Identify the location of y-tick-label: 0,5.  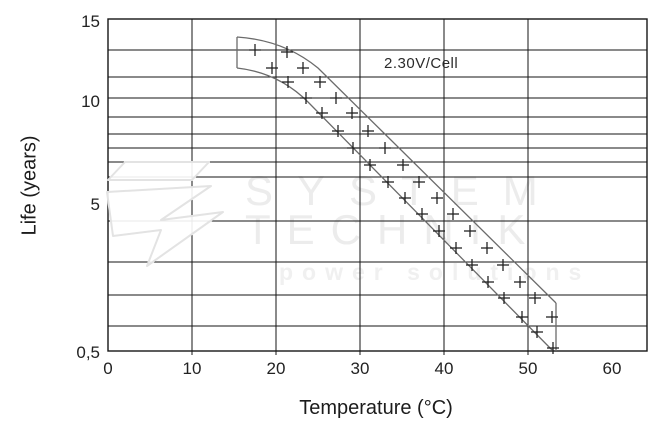
(88, 352).